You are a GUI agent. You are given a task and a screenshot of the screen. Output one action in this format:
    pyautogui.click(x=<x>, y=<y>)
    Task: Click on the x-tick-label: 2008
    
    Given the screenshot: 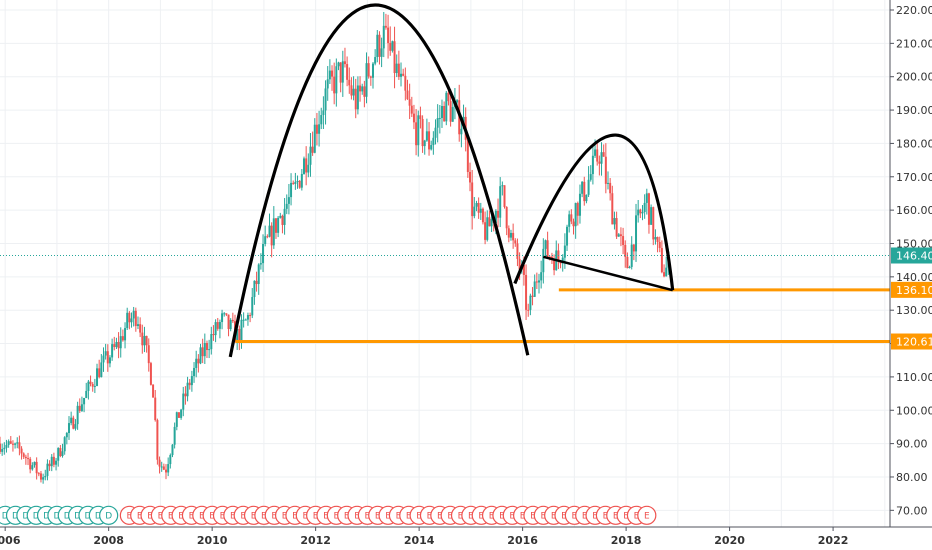 What is the action you would take?
    pyautogui.click(x=108, y=540)
    